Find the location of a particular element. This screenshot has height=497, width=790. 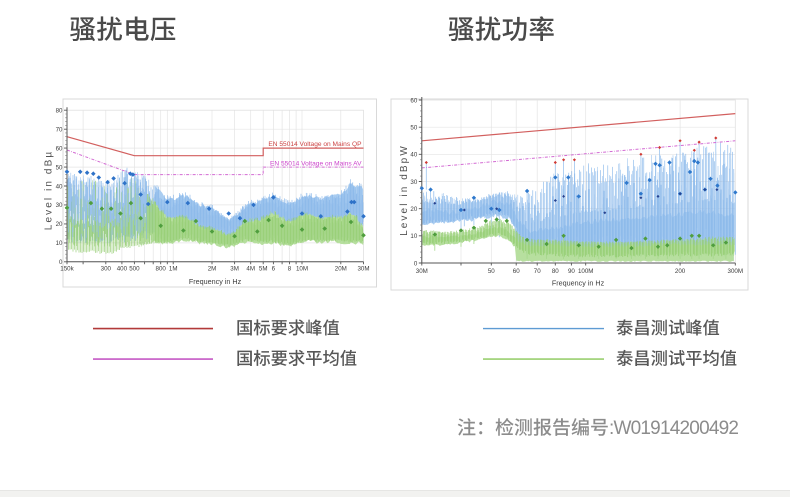

svg-text: 8 is located at coordinates (290, 269).